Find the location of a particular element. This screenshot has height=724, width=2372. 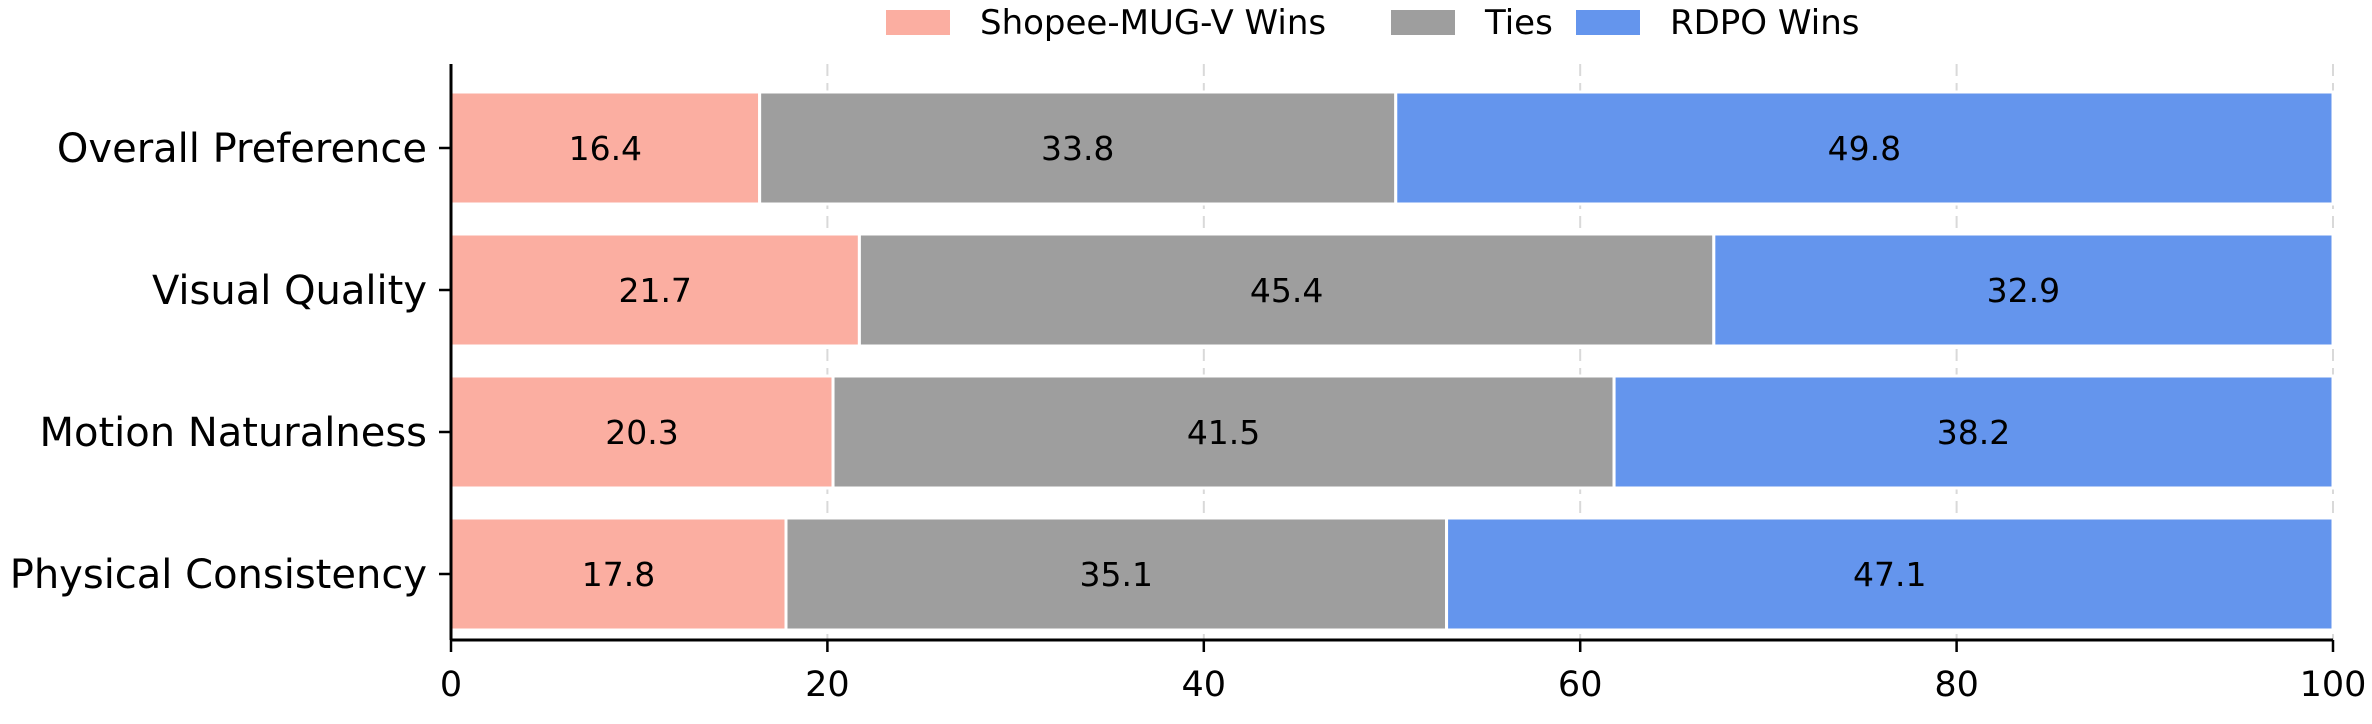

bar-value-label: 21.7 is located at coordinates (654, 290).